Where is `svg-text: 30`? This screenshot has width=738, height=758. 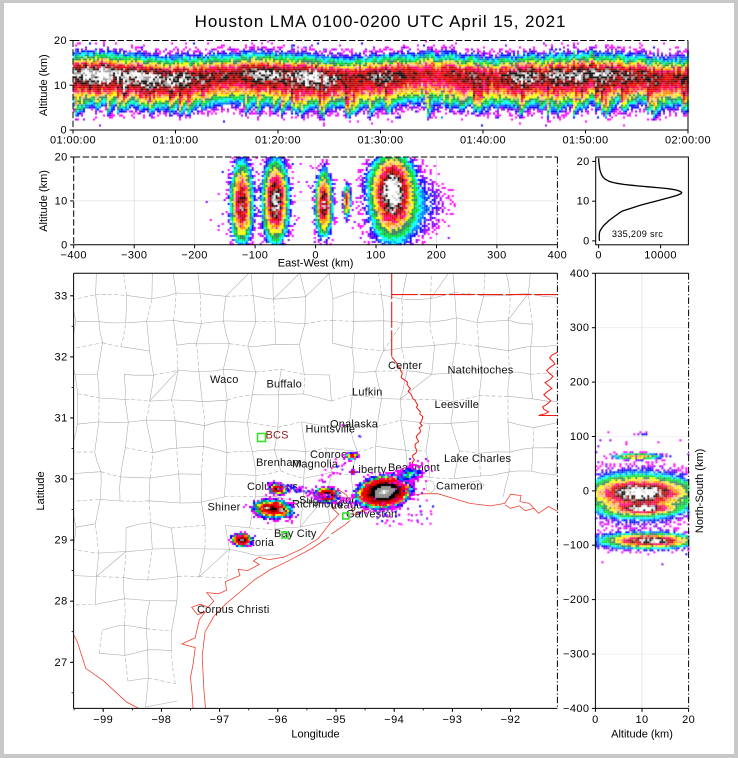 svg-text: 30 is located at coordinates (61, 480).